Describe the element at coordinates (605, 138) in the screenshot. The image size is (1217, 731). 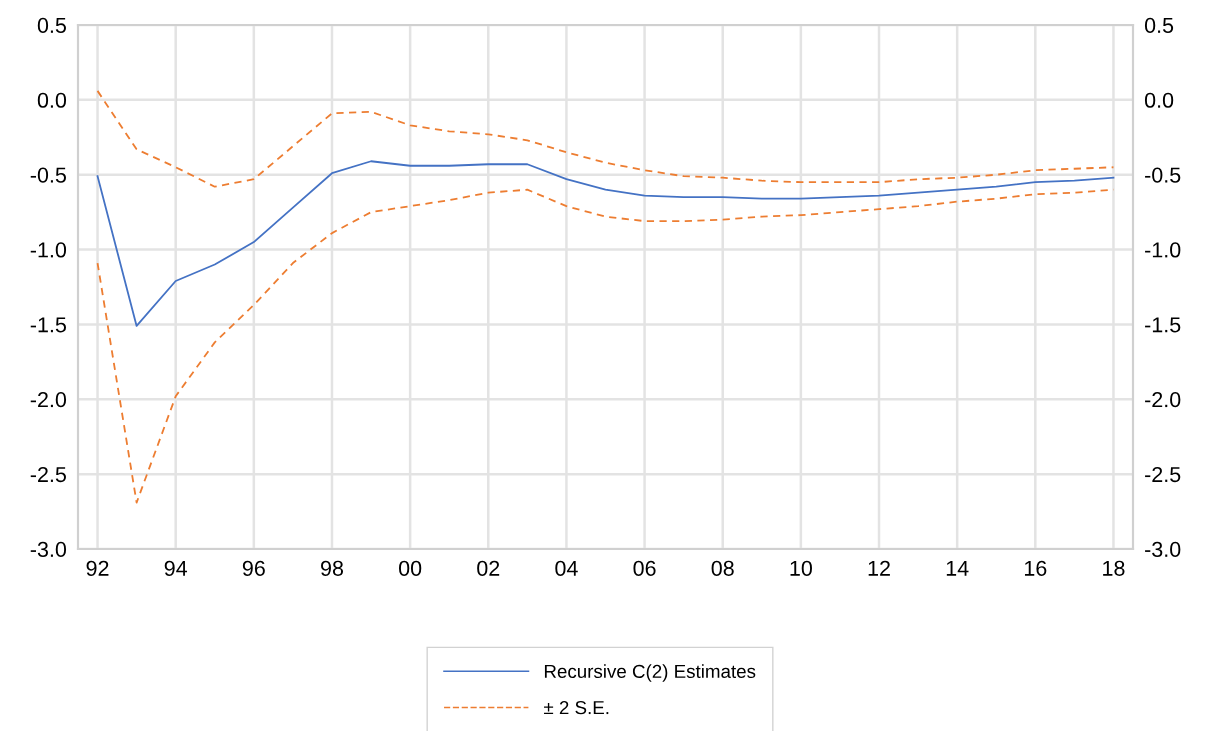
I see `line-series` at that location.